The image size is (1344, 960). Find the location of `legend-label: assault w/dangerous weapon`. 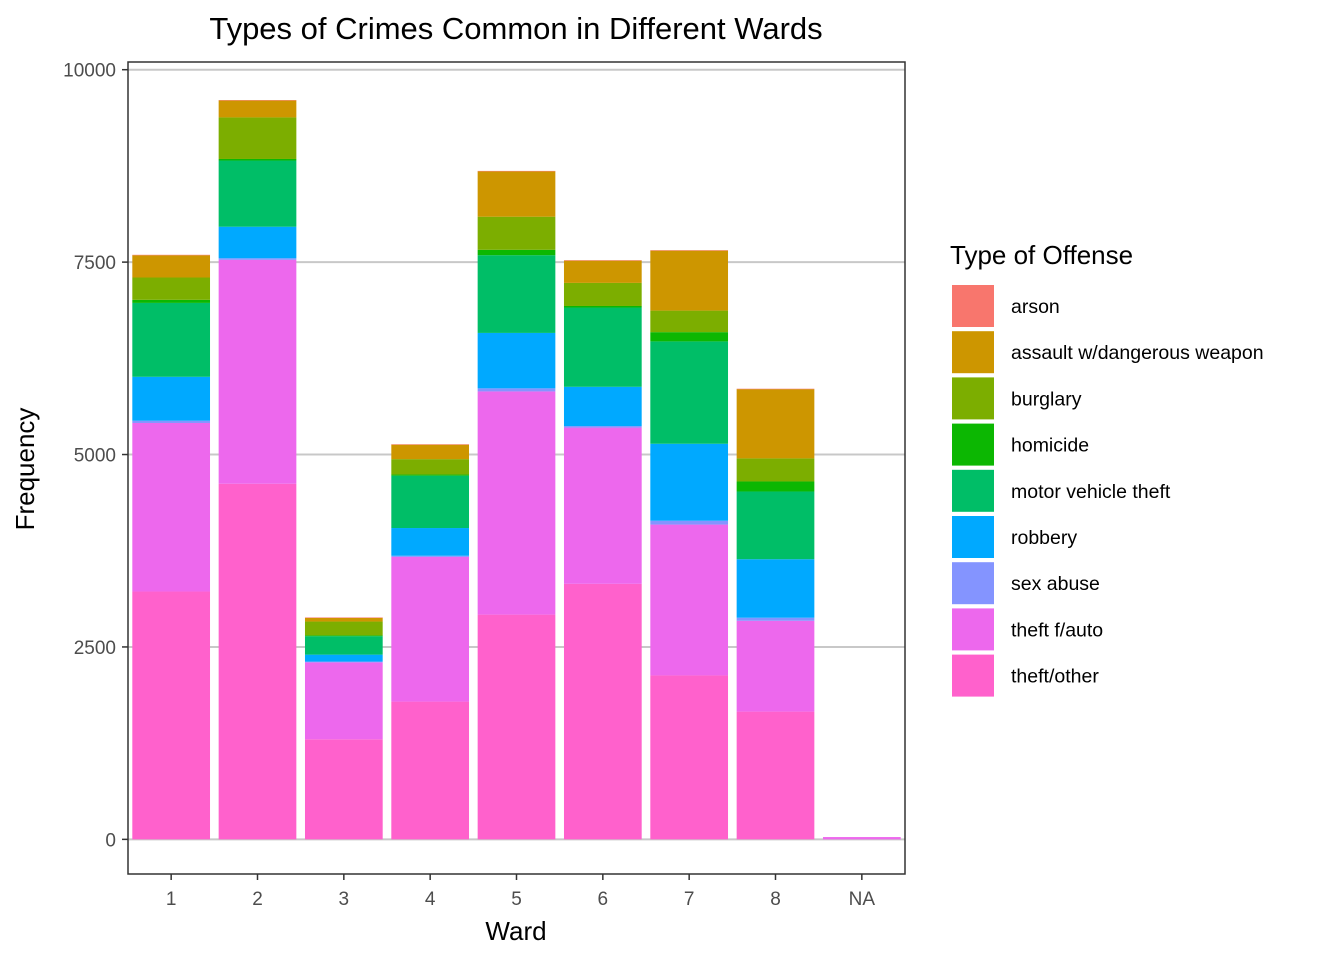

legend-label: assault w/dangerous weapon is located at coordinates (1137, 353).